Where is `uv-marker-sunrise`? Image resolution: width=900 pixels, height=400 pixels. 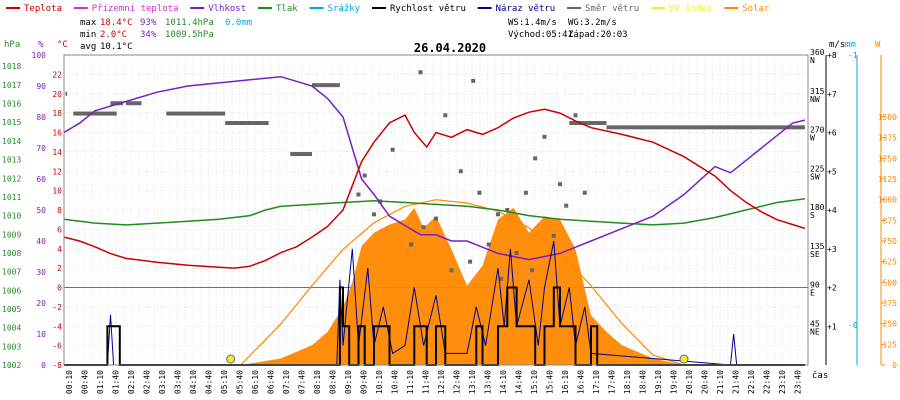
uv-marker-sunrise is located at coordinates (231, 359).